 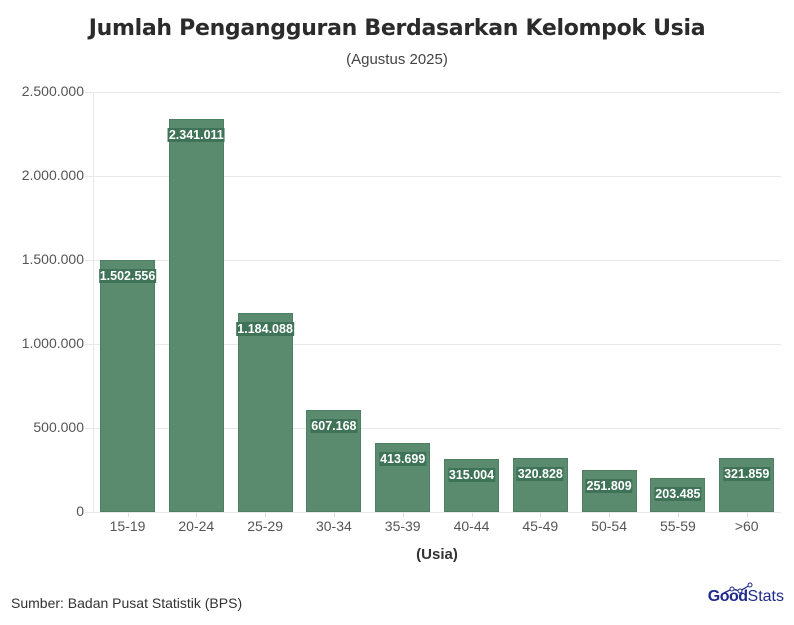 What do you see at coordinates (127, 385) in the screenshot?
I see `bar-15-19: 1.502.556` at bounding box center [127, 385].